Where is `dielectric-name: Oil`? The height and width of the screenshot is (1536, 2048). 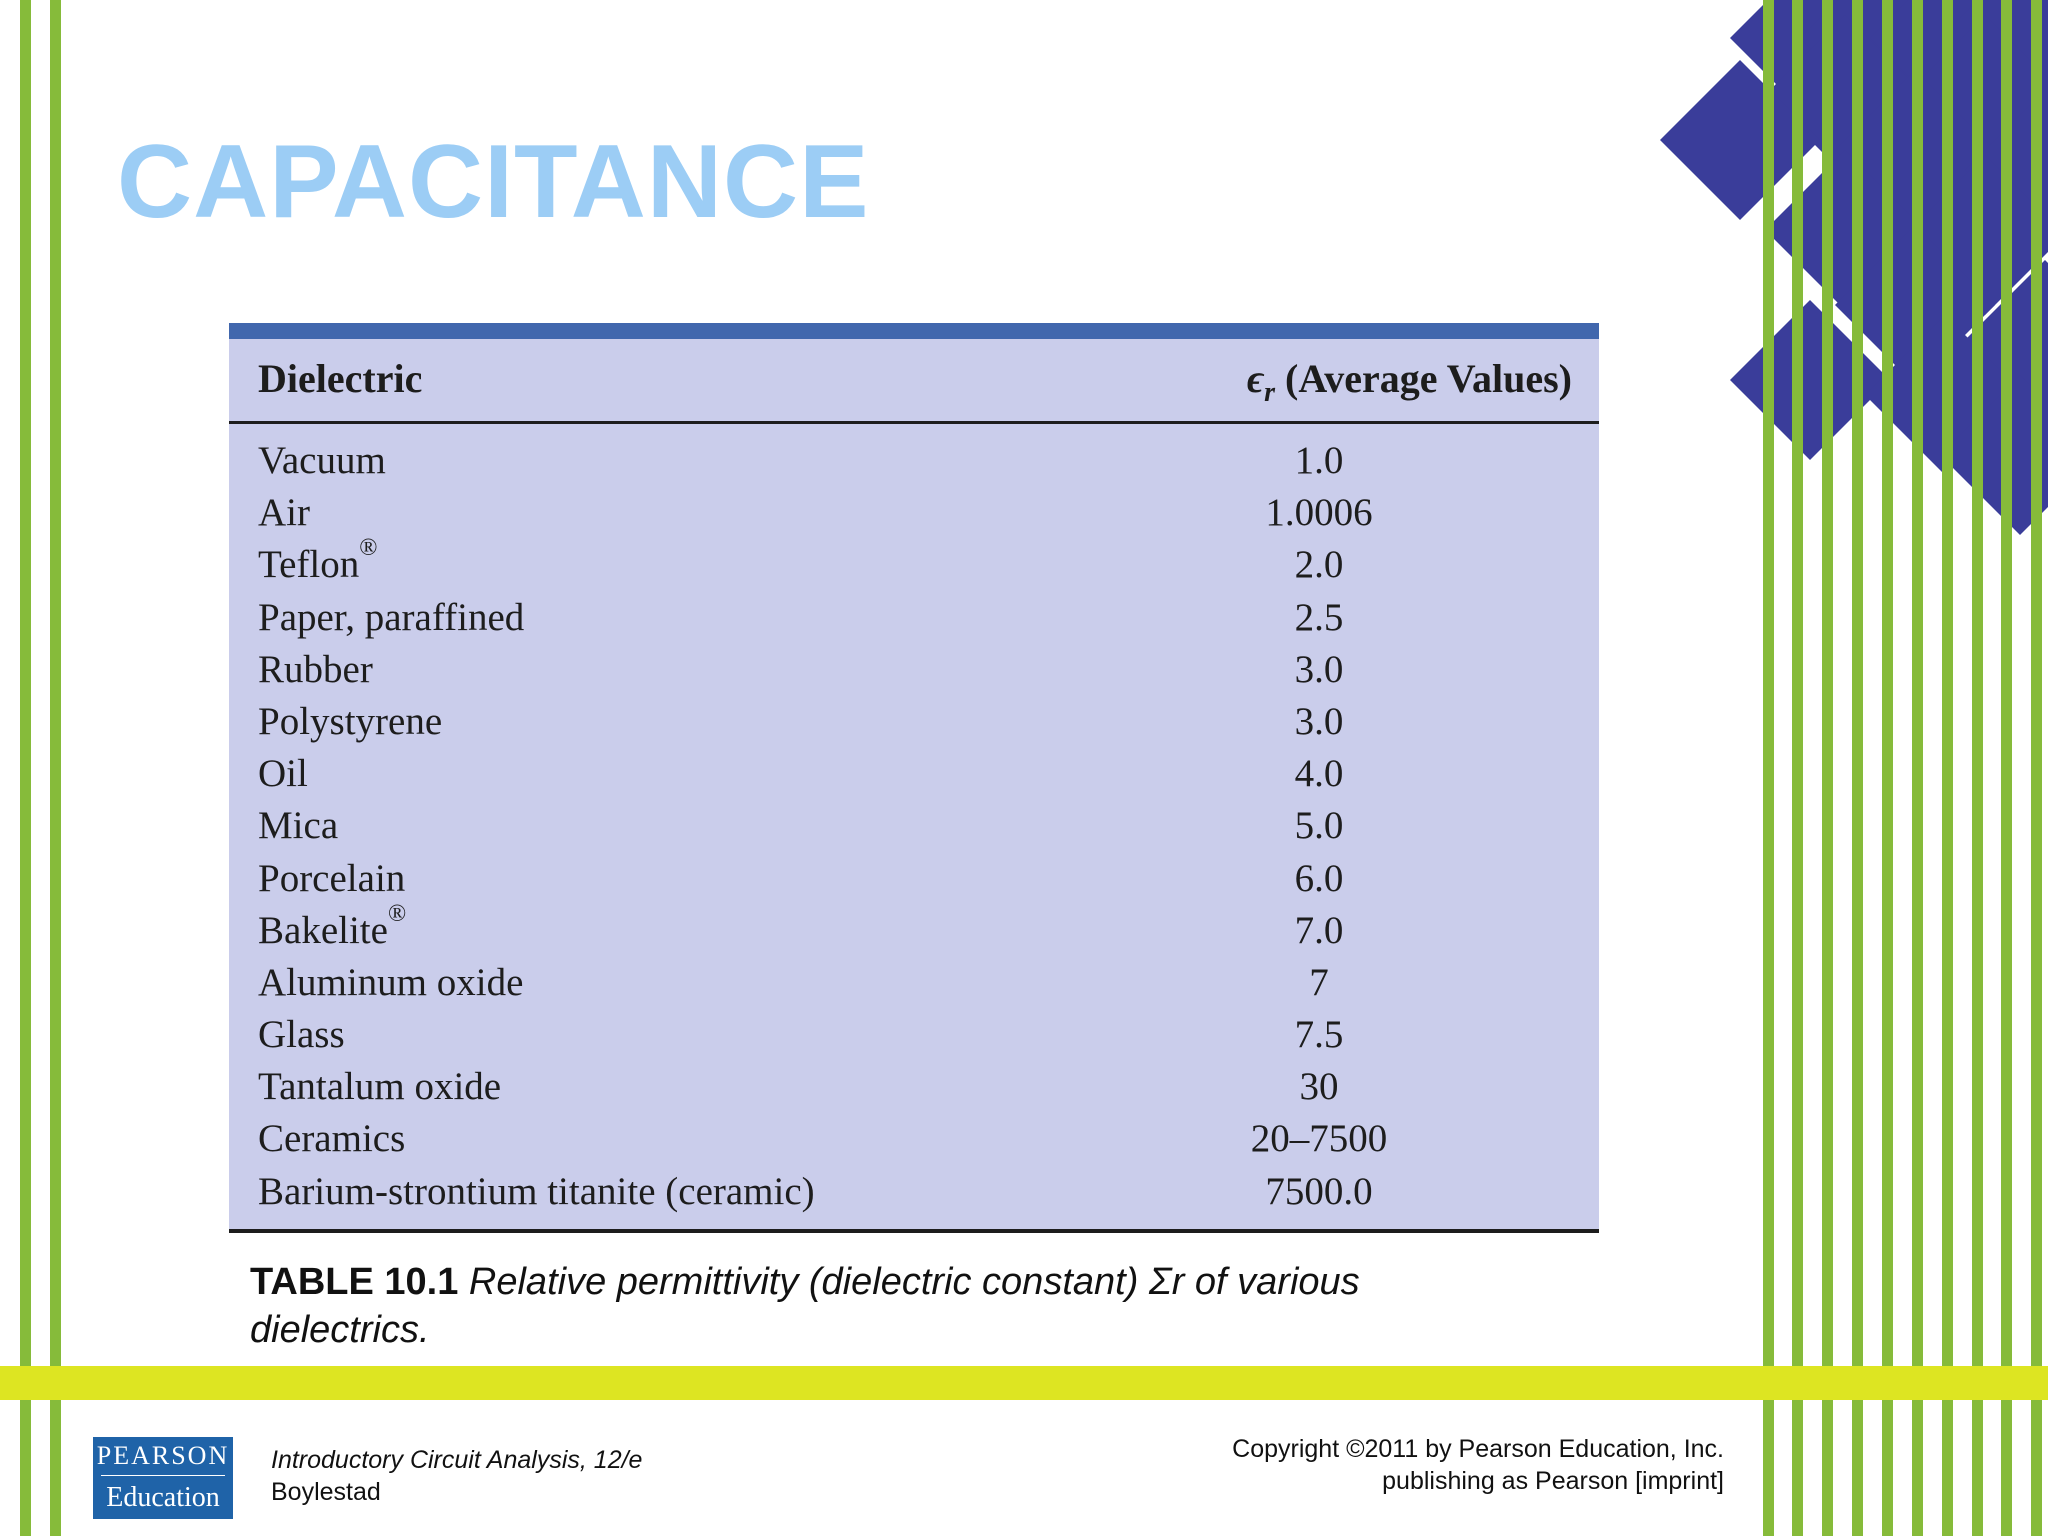
dielectric-name: Oil is located at coordinates (283, 774).